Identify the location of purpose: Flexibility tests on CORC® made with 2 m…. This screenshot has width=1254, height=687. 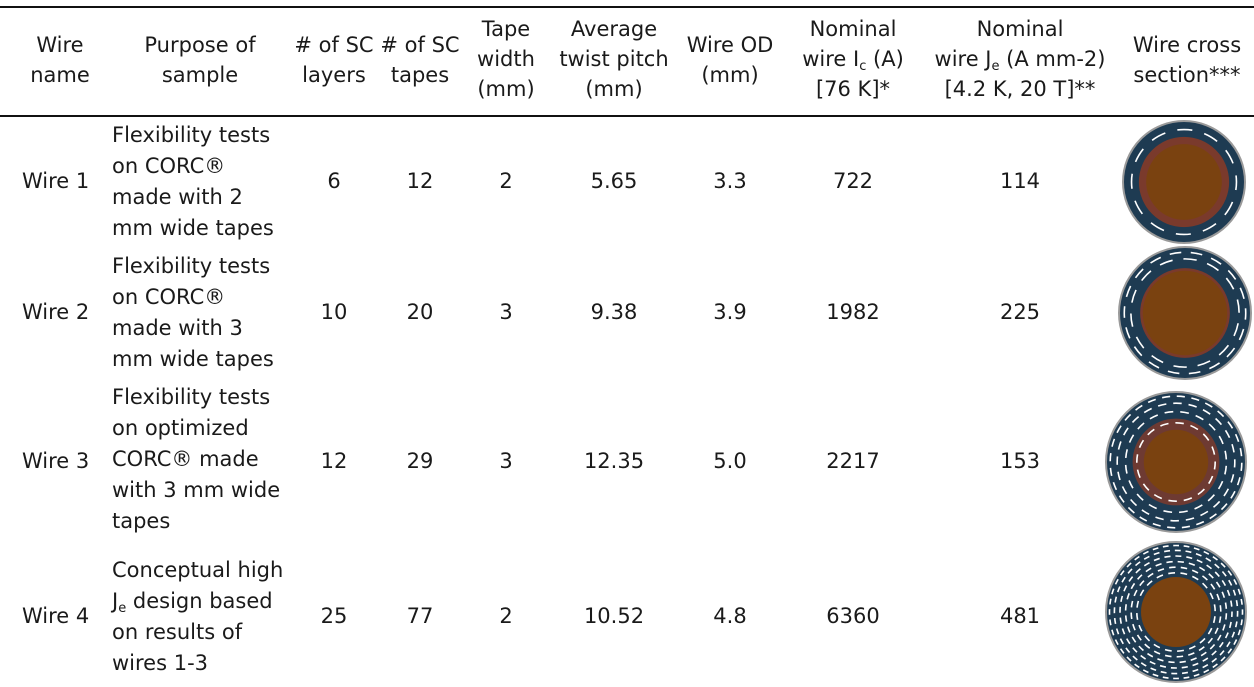
(193, 181).